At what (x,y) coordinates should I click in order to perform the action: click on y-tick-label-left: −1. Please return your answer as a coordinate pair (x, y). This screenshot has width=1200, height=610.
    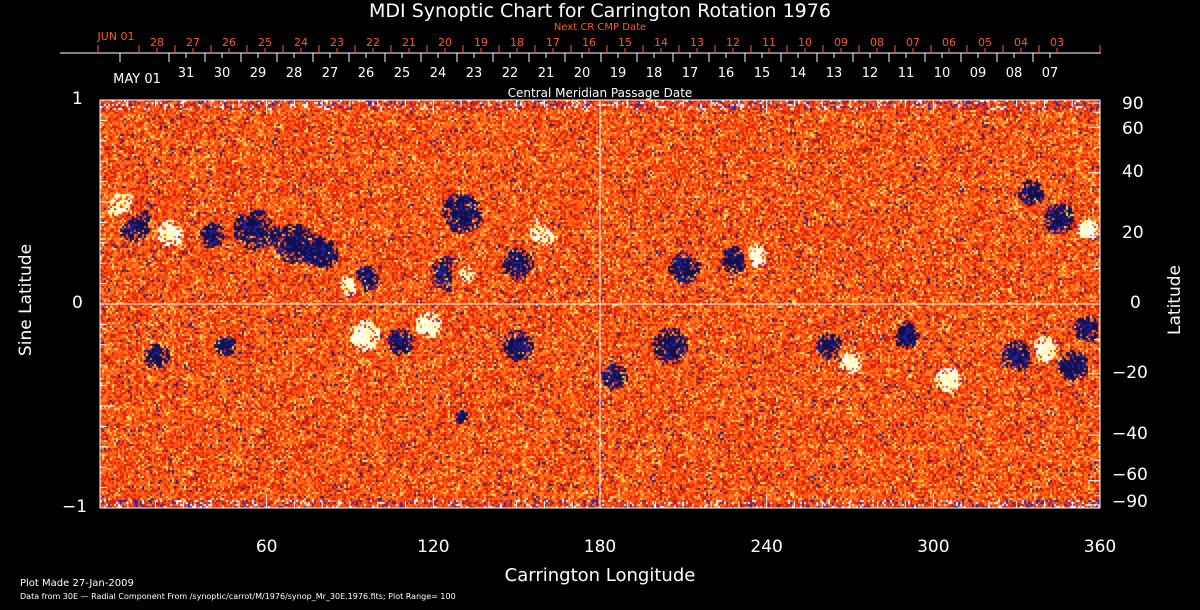
    Looking at the image, I should click on (75, 507).